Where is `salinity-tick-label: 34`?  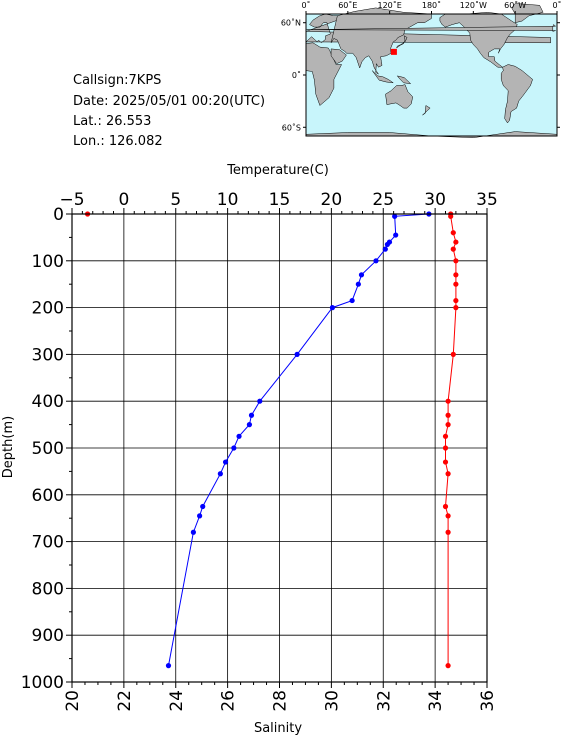 salinity-tick-label: 34 is located at coordinates (436, 701).